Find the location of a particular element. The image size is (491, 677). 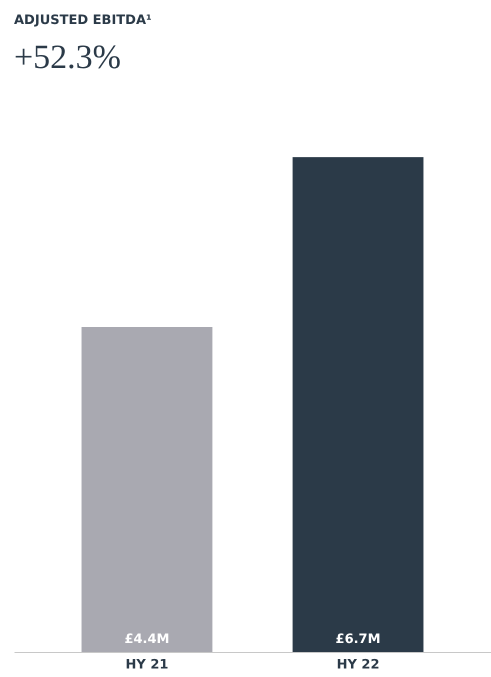

x-tick-label: HY 22 is located at coordinates (358, 665).